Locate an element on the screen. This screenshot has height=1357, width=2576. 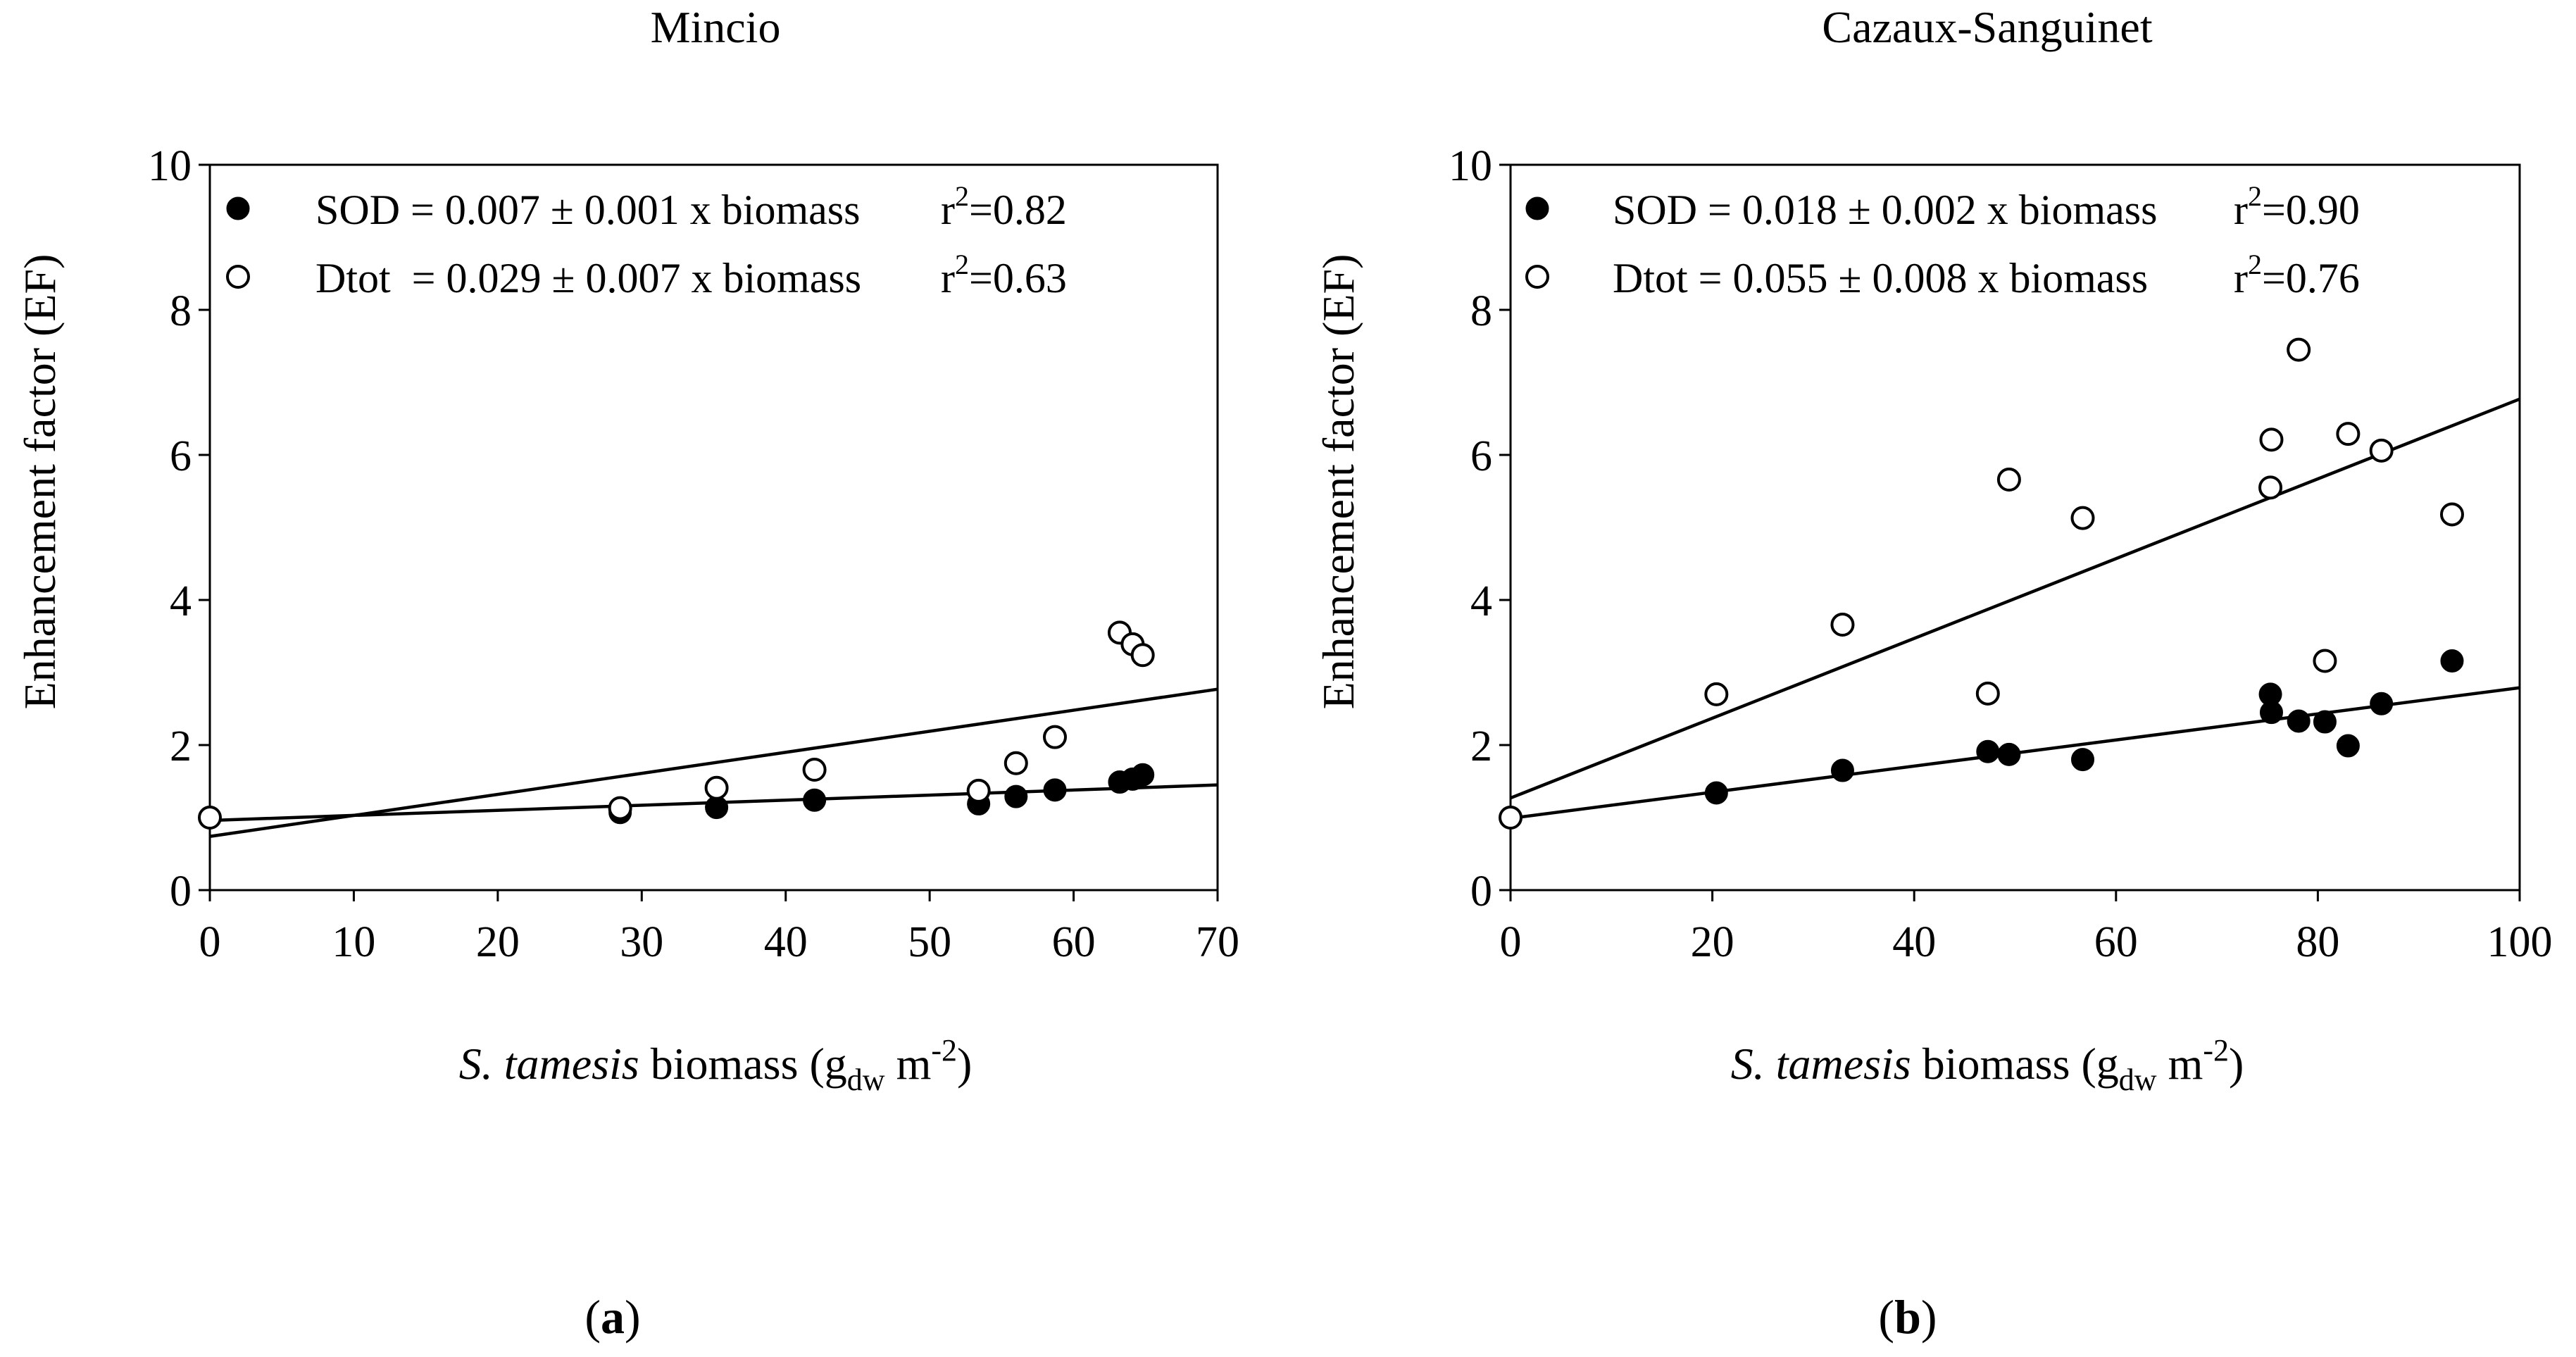
panel-a-xlabel: S. tamesis biomass (gdw m-2) is located at coordinates (716, 1065).